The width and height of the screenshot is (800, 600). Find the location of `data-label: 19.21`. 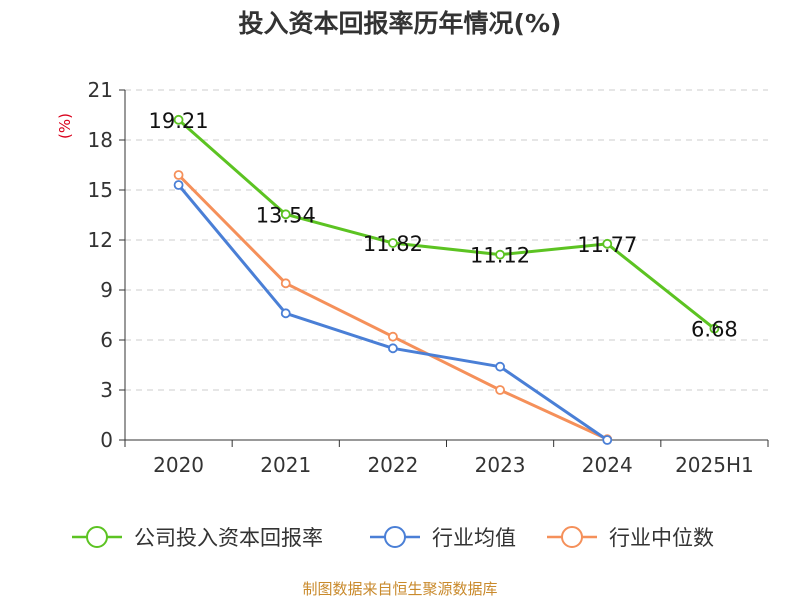

data-label: 19.21 is located at coordinates (179, 121).